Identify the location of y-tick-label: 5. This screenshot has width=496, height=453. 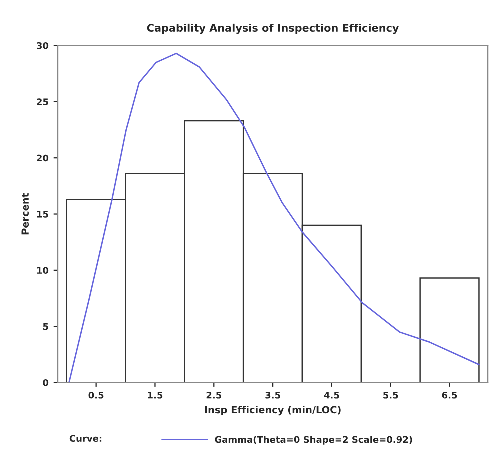
(45, 326).